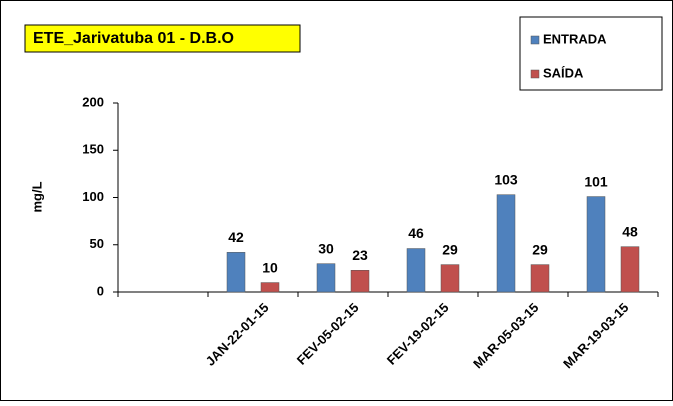 The width and height of the screenshot is (673, 406). Describe the element at coordinates (100, 290) in the screenshot. I see `y-tick-label: 0` at that location.